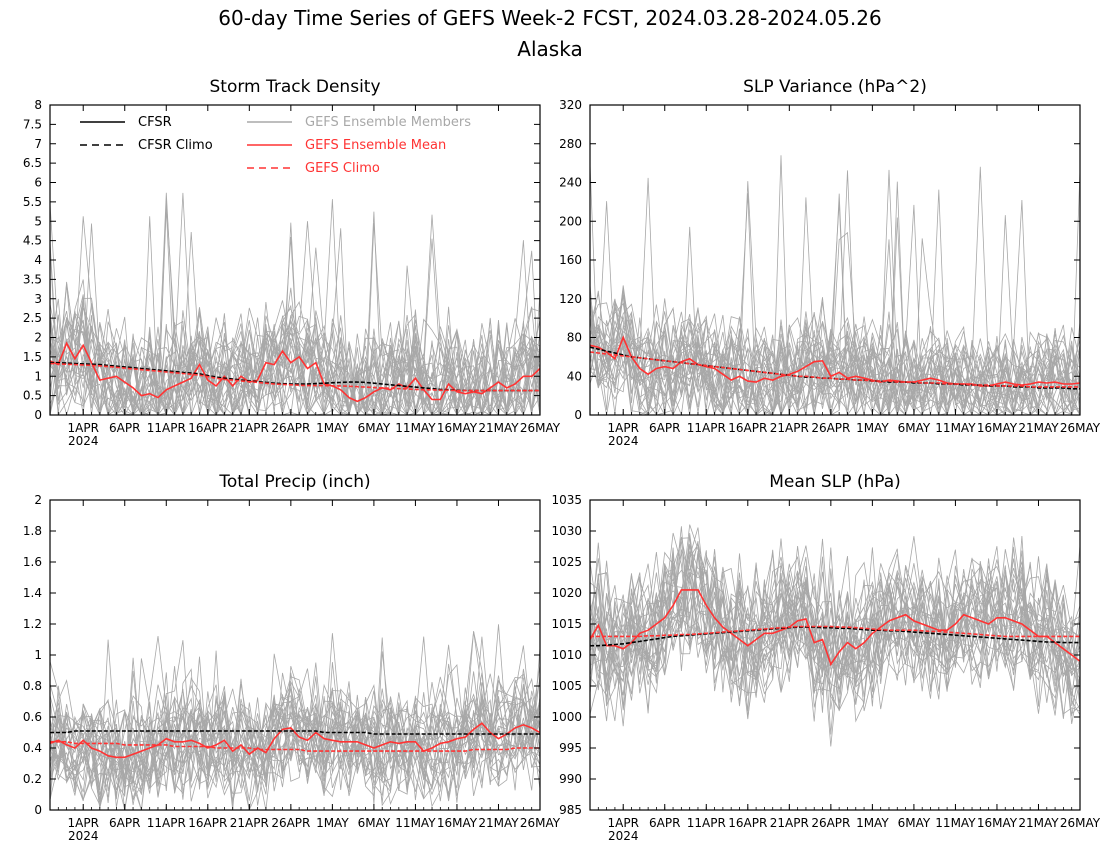  I want to click on ensemble-members-total-precip, so click(295, 717).